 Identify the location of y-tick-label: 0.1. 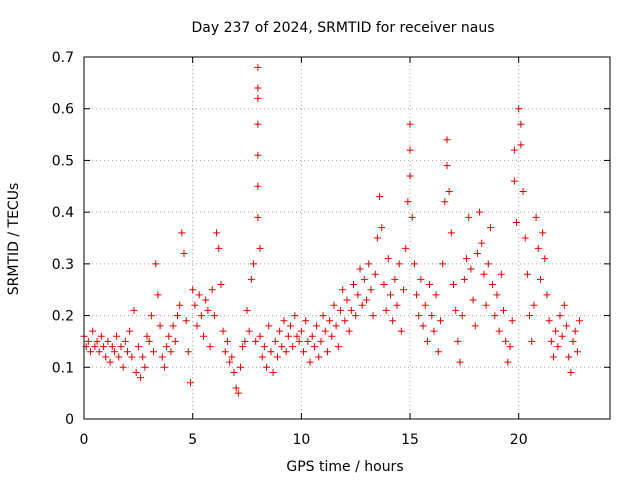
(63, 368).